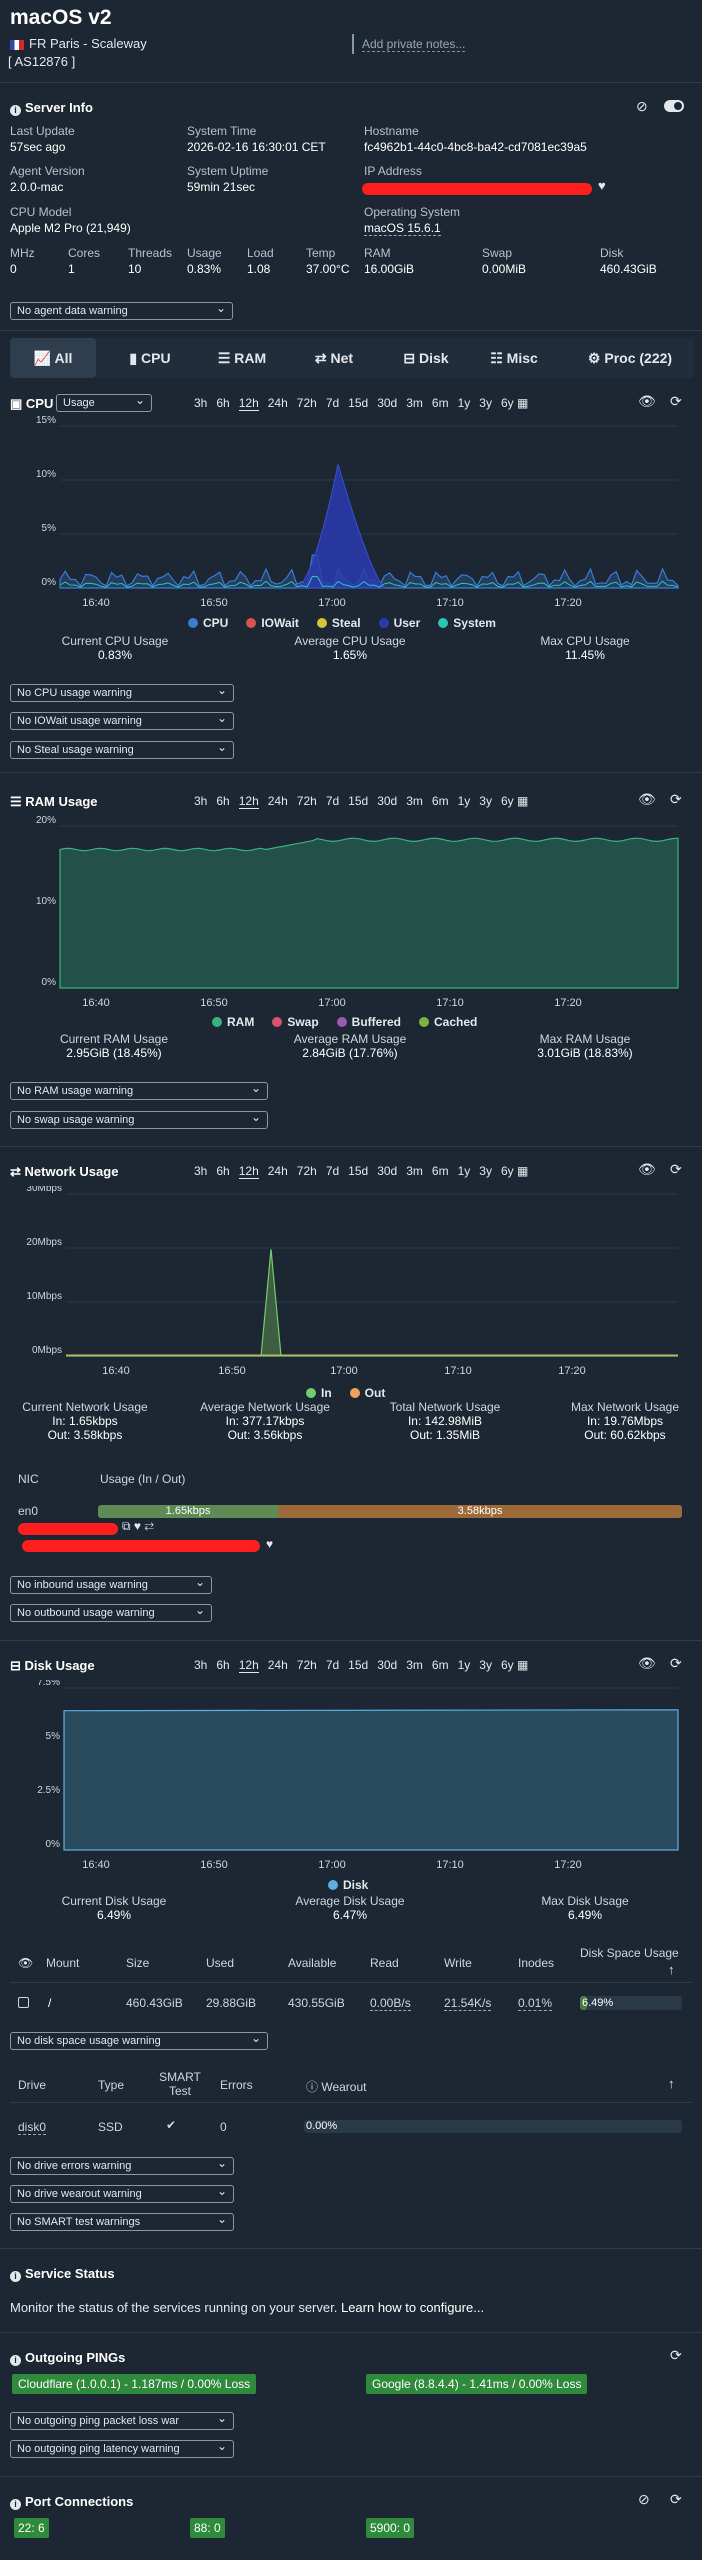  I want to click on cpu-mode-select: Usage, so click(104, 402).